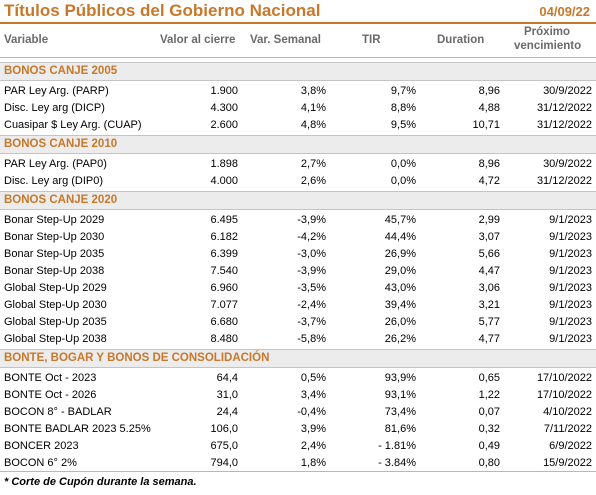 The height and width of the screenshot is (495, 596). Describe the element at coordinates (489, 305) in the screenshot. I see `cell-duration: 3,21` at that location.